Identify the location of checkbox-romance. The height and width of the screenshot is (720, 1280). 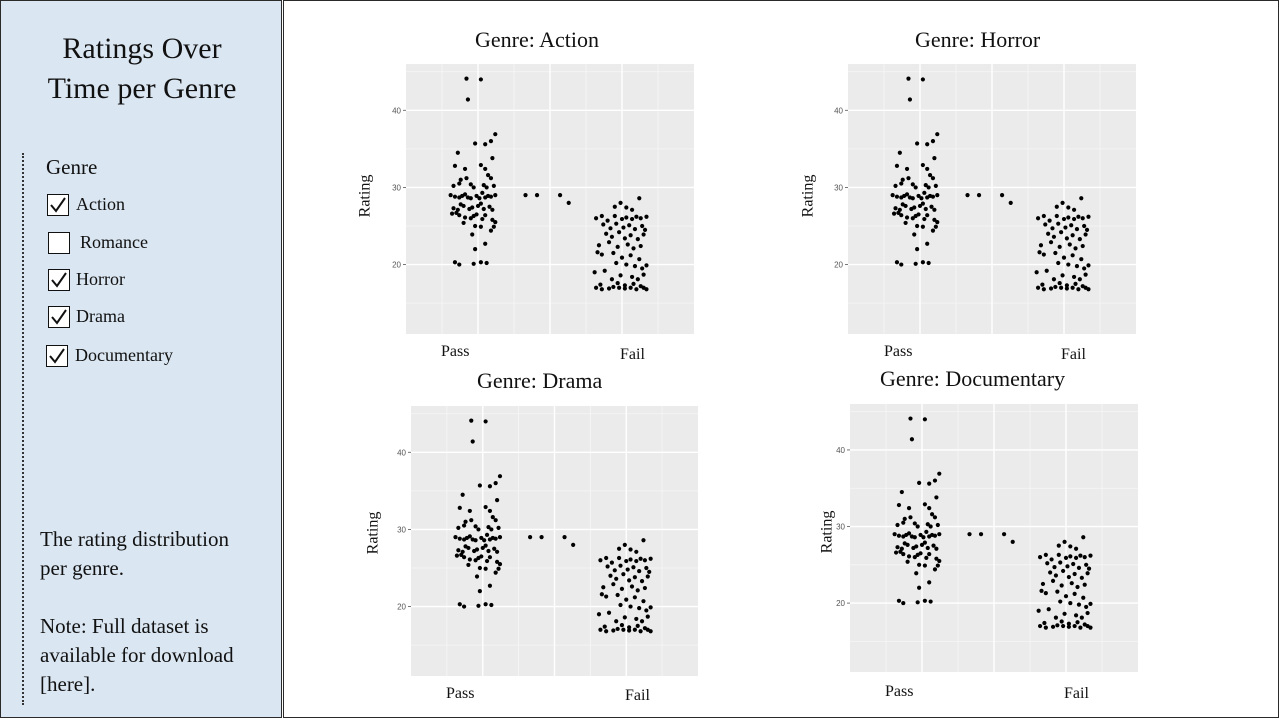
(59, 243).